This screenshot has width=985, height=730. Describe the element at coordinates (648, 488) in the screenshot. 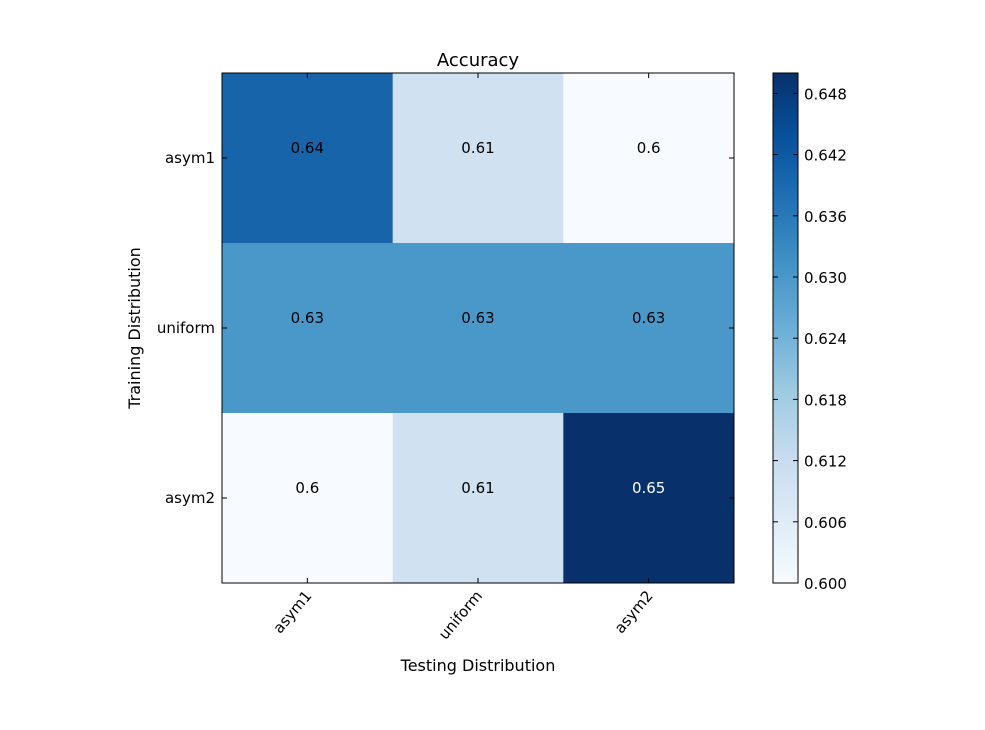

I see `cell-value-label: 0.65` at that location.